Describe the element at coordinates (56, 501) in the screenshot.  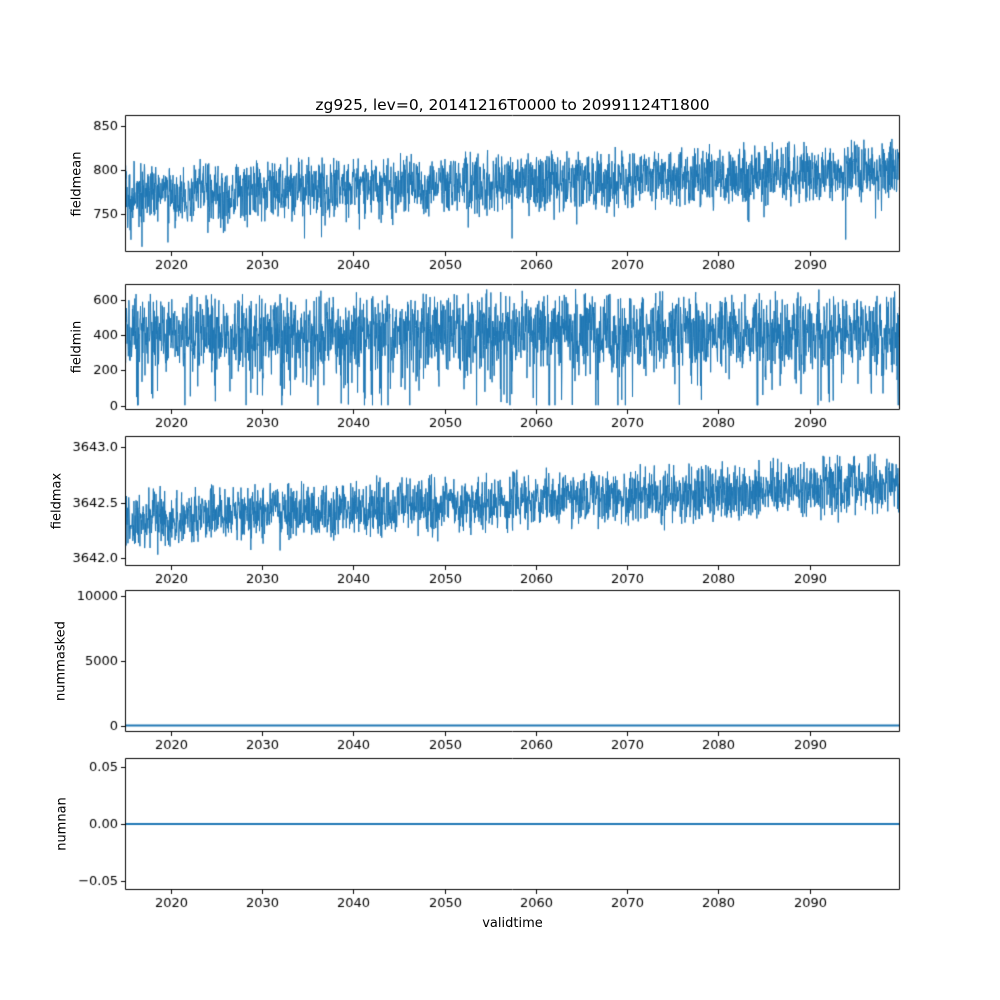
I see `ylabel-fieldmax: fieldmax` at that location.